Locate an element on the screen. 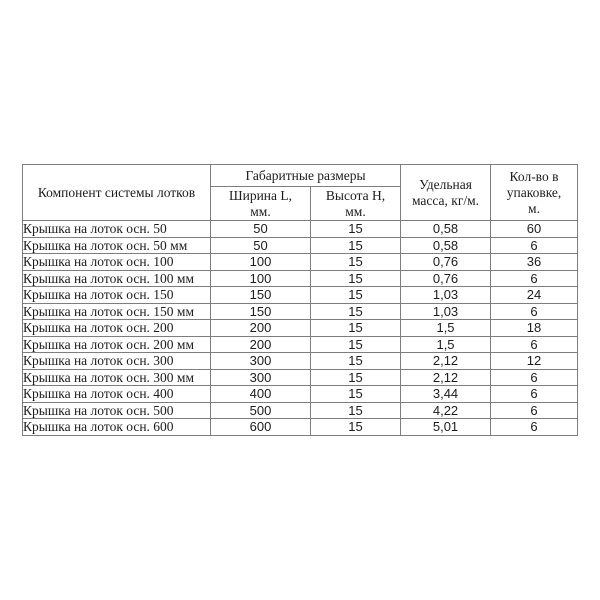  mass-cell: 4,22 is located at coordinates (446, 410).